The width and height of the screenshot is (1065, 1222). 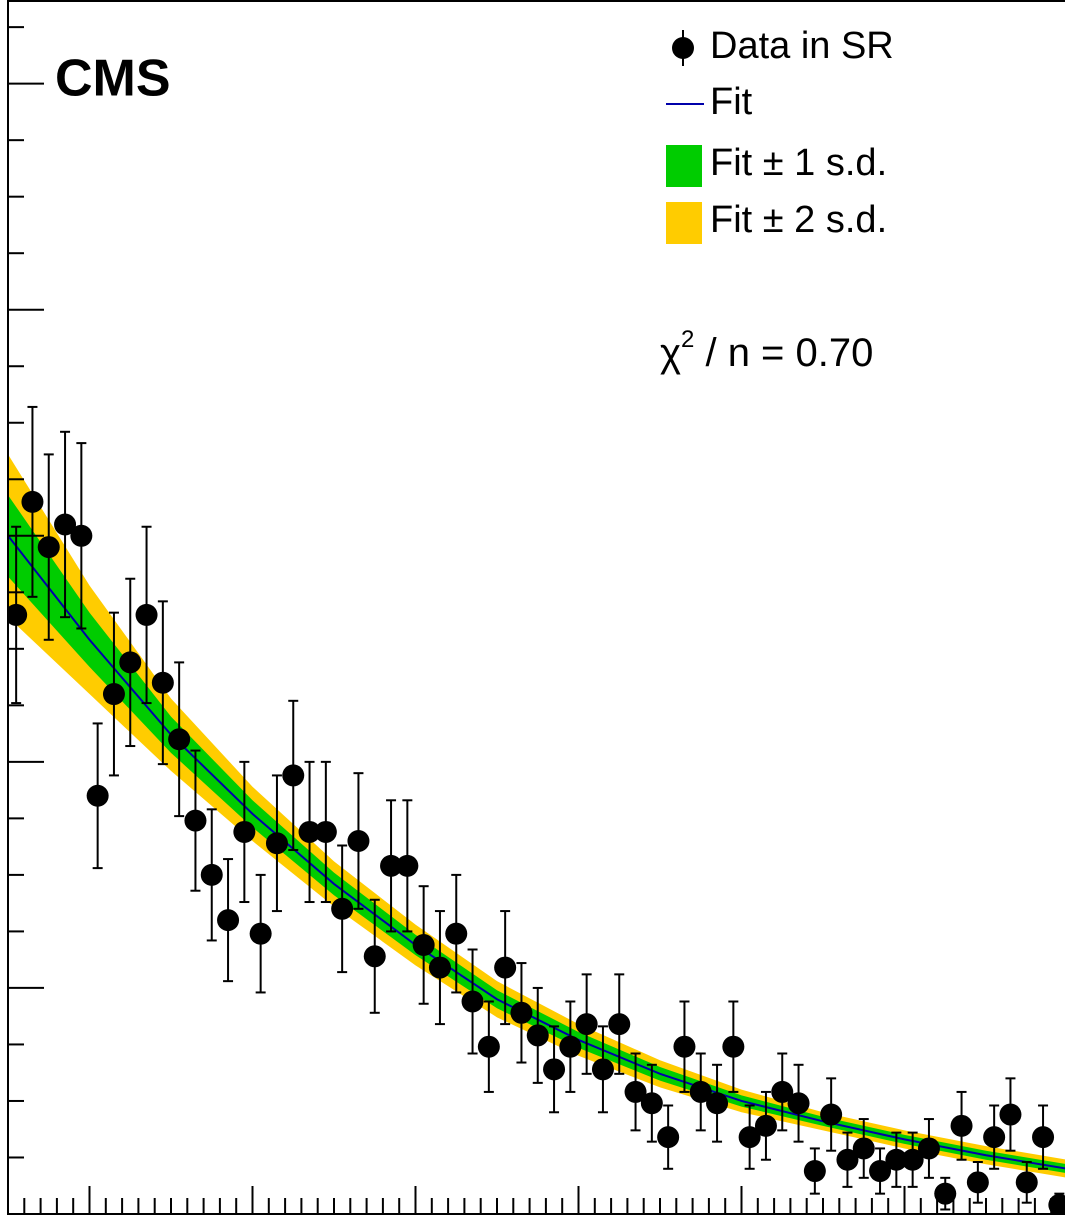 What do you see at coordinates (731, 102) in the screenshot?
I see `legend-label: Fit` at bounding box center [731, 102].